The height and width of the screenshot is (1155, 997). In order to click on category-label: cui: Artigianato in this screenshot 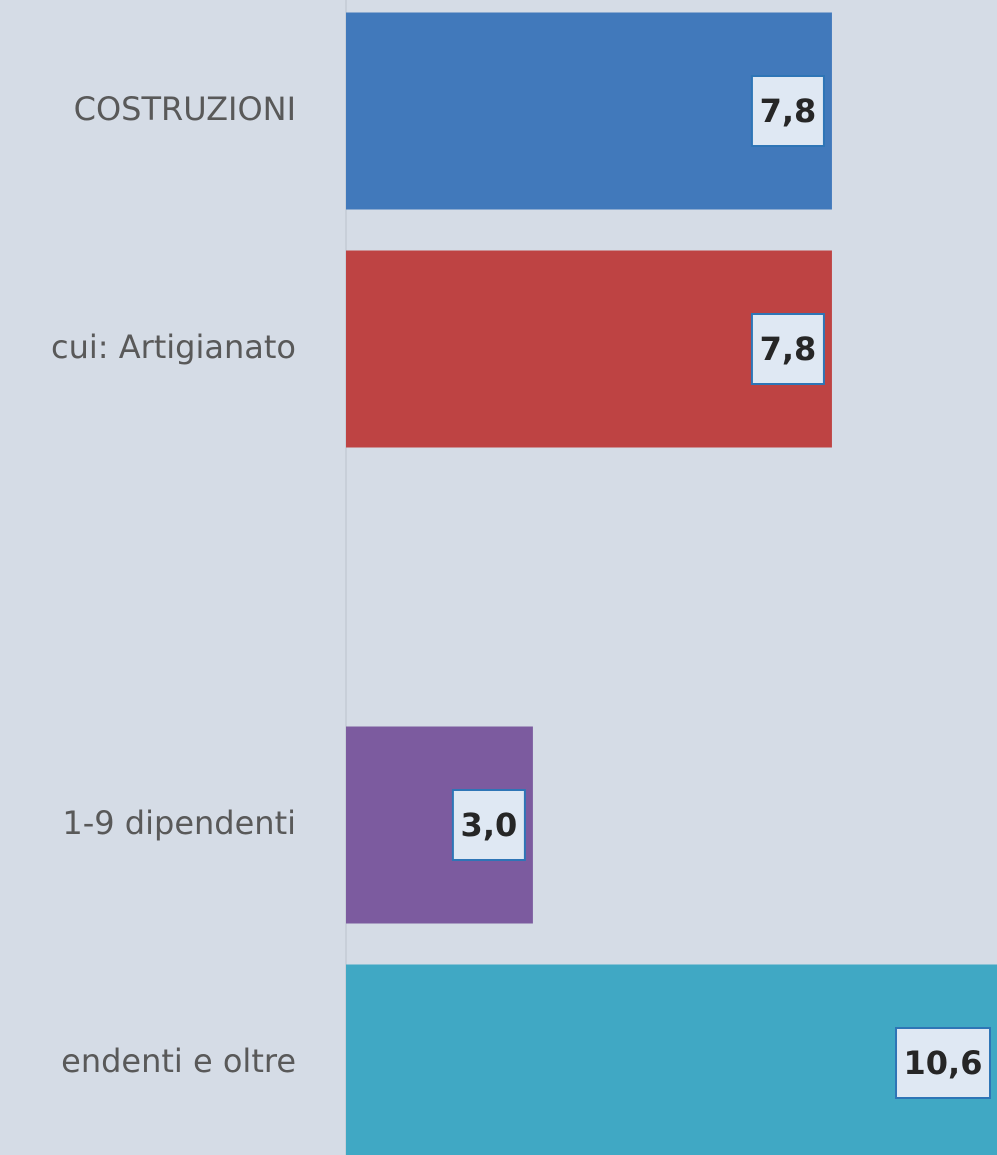, I will do `click(173, 347)`.